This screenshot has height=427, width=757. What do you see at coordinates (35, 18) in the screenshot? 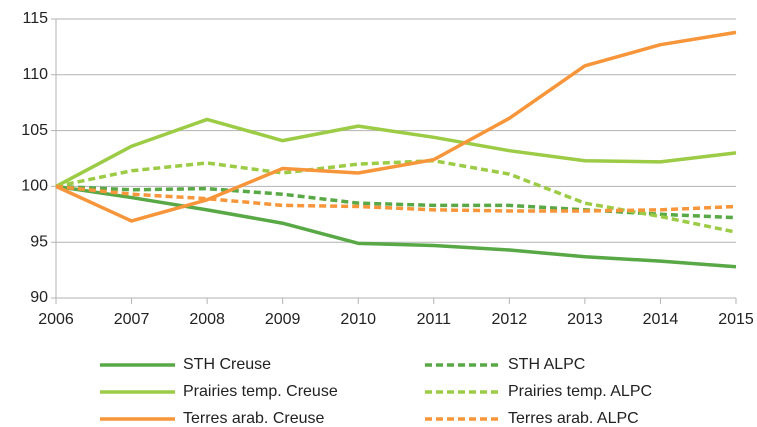
I see `y-tick-label: 115` at bounding box center [35, 18].